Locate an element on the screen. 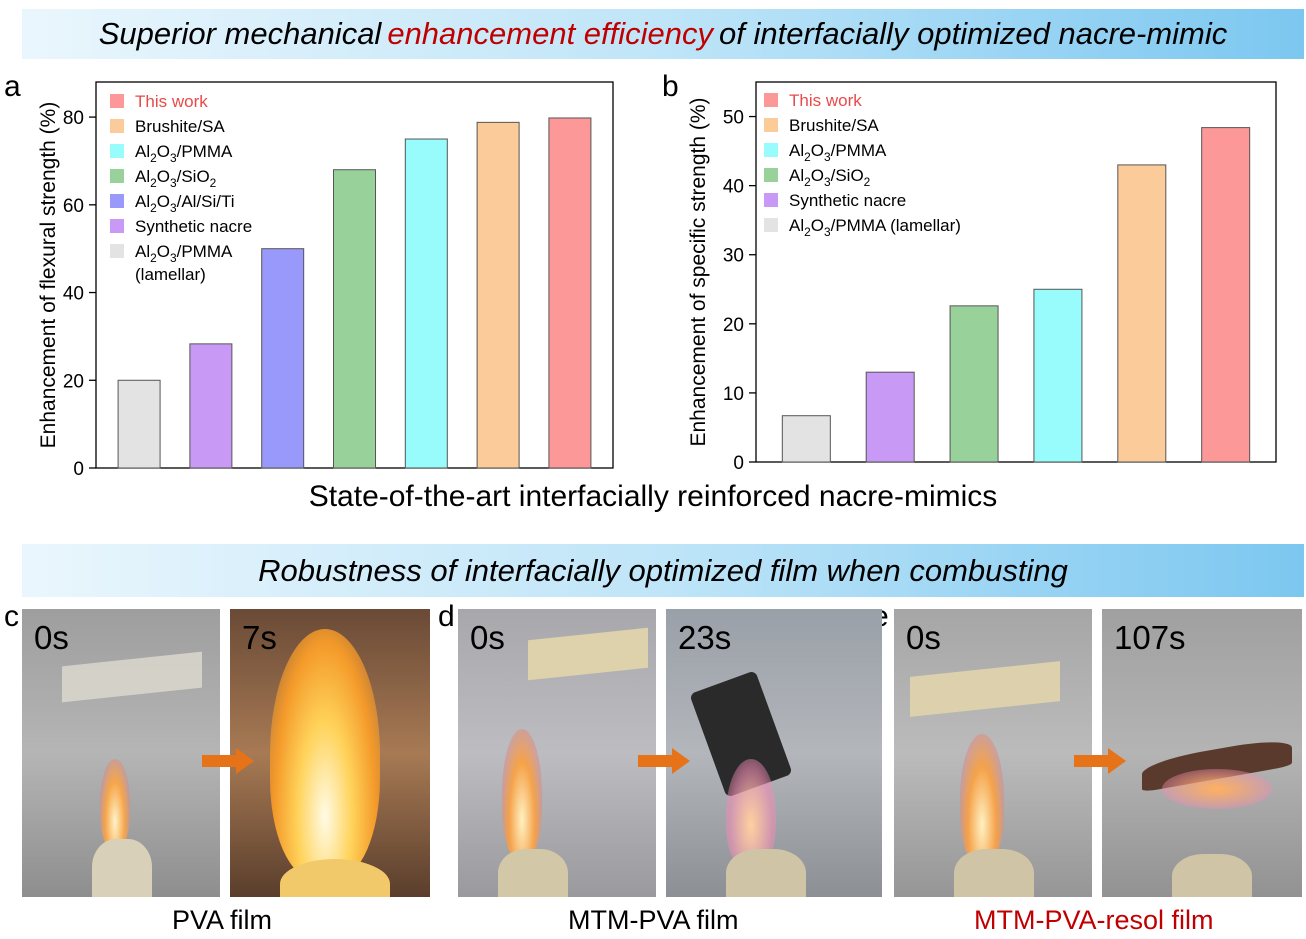 This screenshot has height=939, width=1306. y-tick-label: 10 is located at coordinates (733, 394).